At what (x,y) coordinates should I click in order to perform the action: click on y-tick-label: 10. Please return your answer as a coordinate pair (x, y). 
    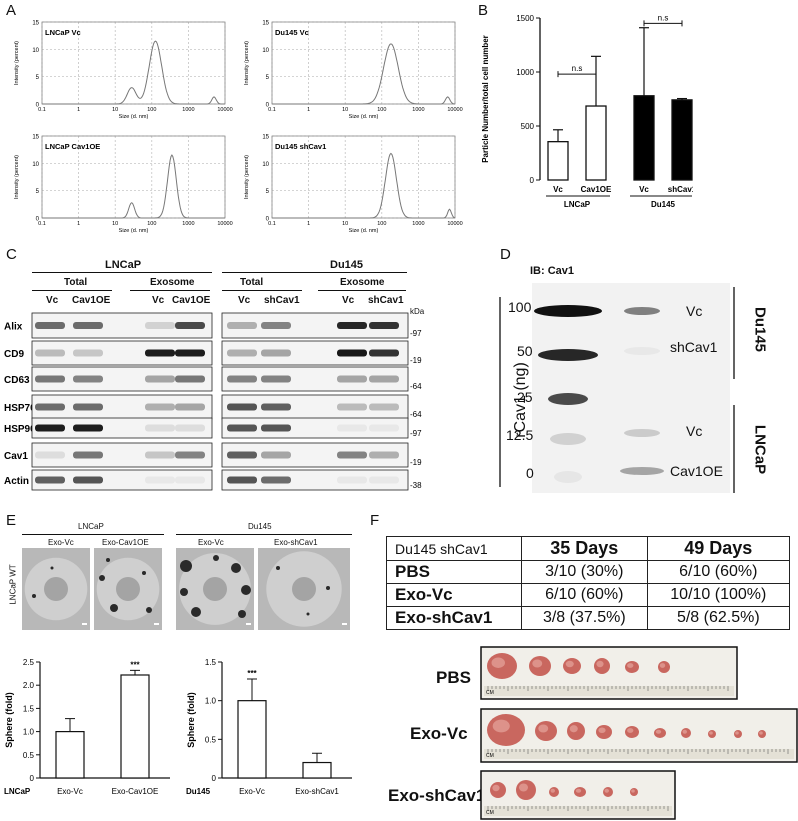
    Looking at the image, I should click on (265, 51).